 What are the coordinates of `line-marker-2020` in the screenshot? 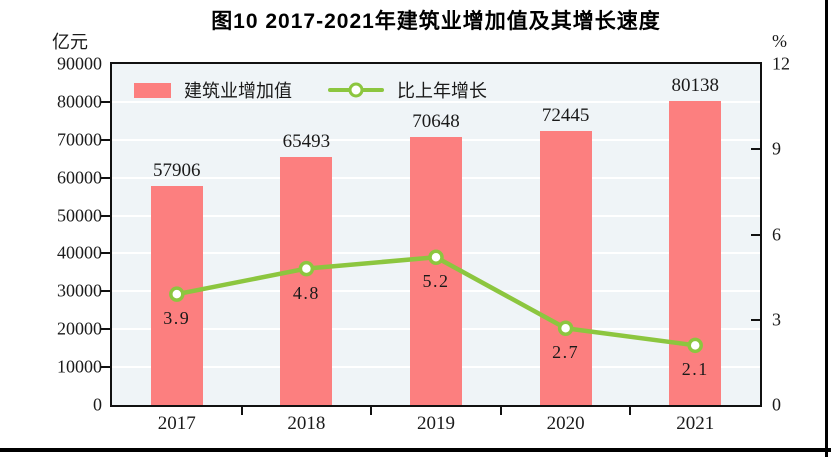 It's located at (565, 328).